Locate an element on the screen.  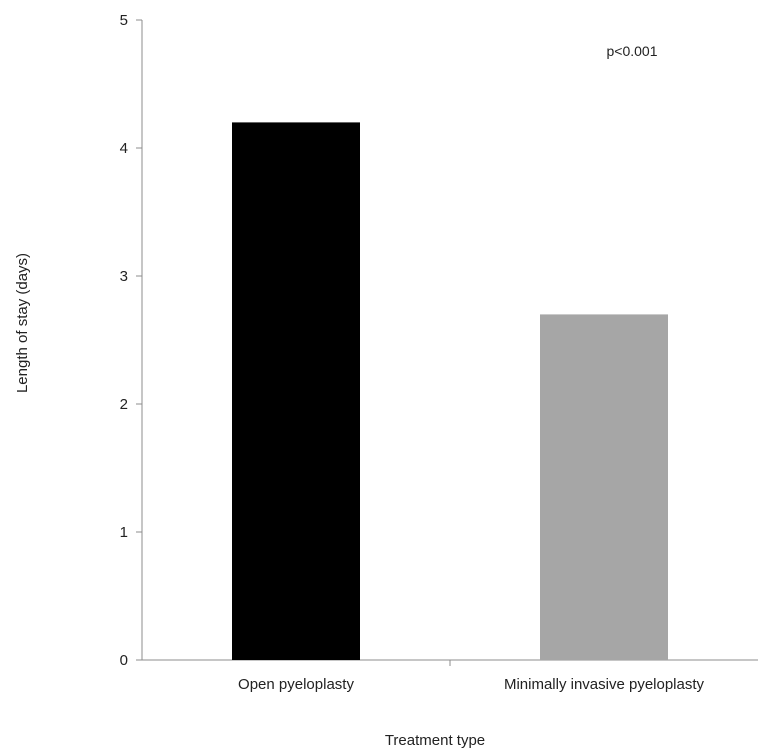
y-tick-label: 0 is located at coordinates (124, 660).